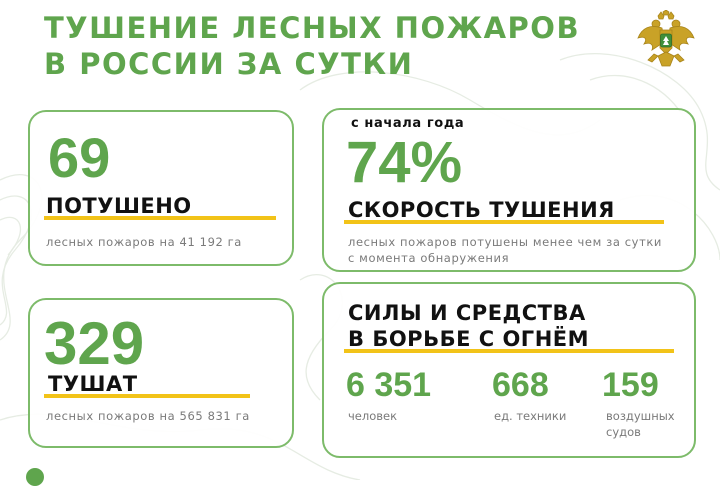 The width and height of the screenshot is (720, 486). Describe the element at coordinates (119, 206) in the screenshot. I see `extinguished-label: ПОТУШЕНО` at that location.